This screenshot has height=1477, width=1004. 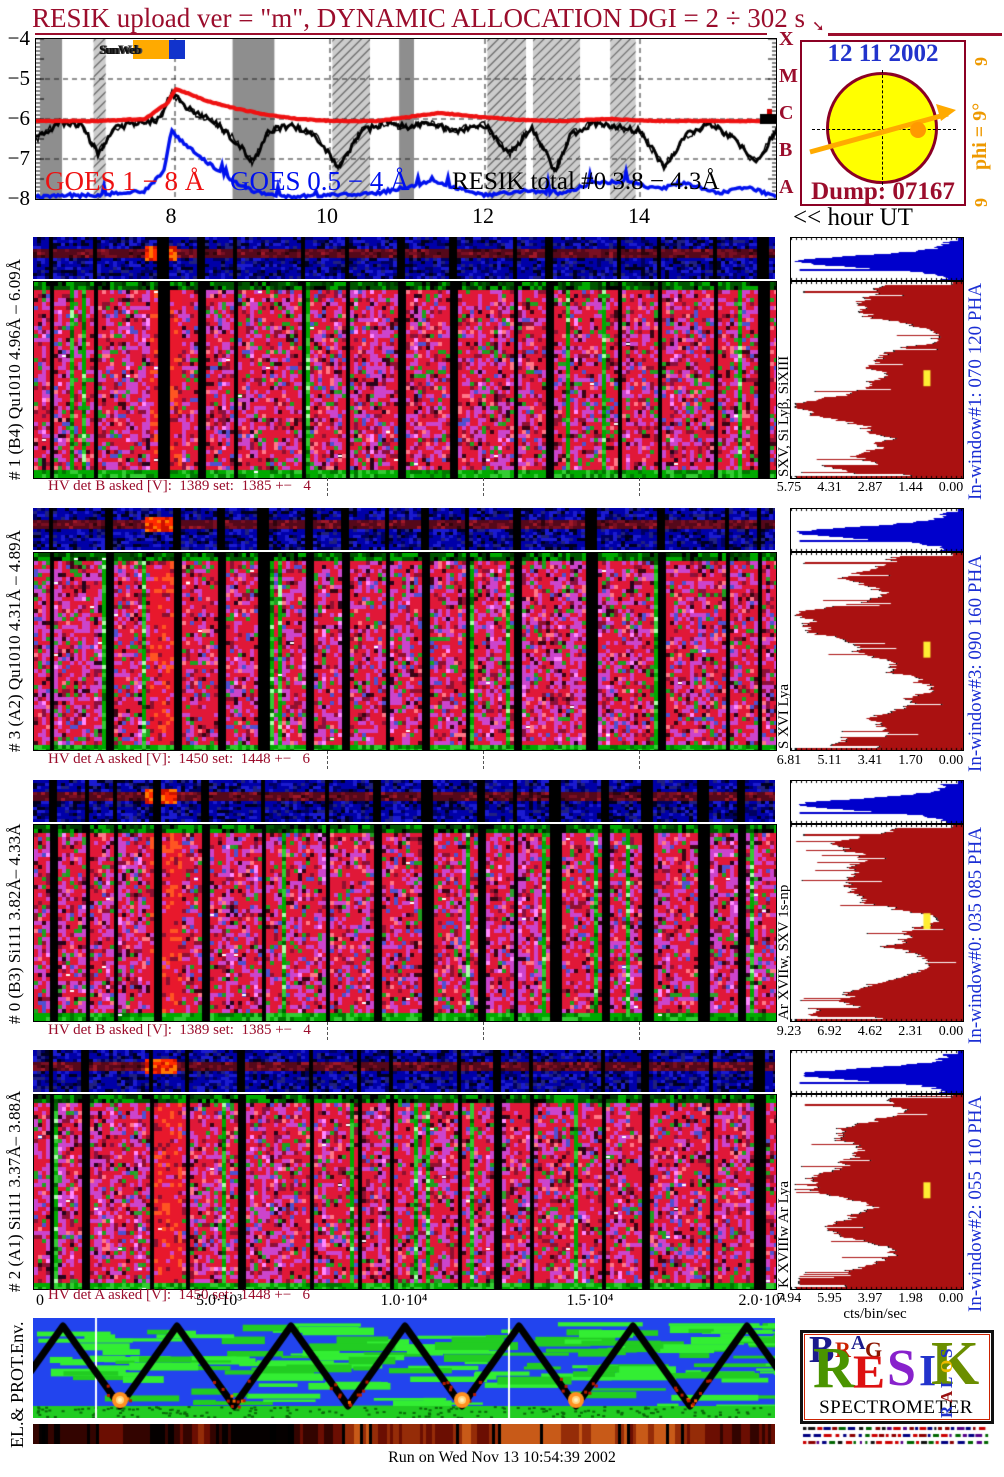 What do you see at coordinates (784, 1234) in the screenshot?
I see `panel4-spectral-lines-label: K XVIIIw Ar Lya` at bounding box center [784, 1234].